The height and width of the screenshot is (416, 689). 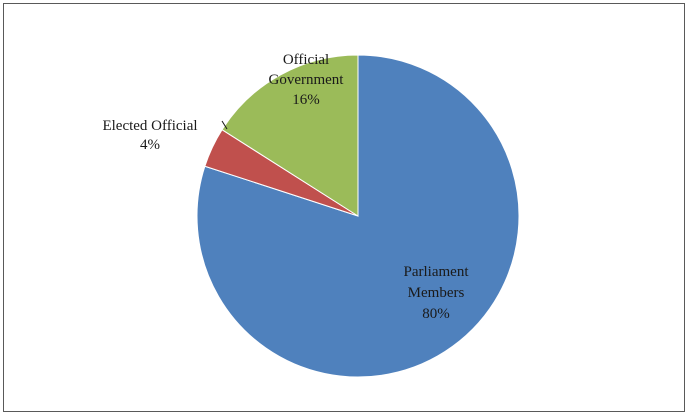 I want to click on slice-name-label-2: Official, so click(x=306, y=60).